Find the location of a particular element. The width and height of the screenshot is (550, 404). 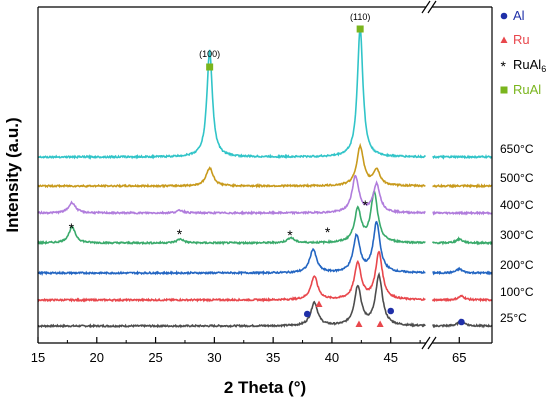

legend-marker-rual is located at coordinates (504, 90).